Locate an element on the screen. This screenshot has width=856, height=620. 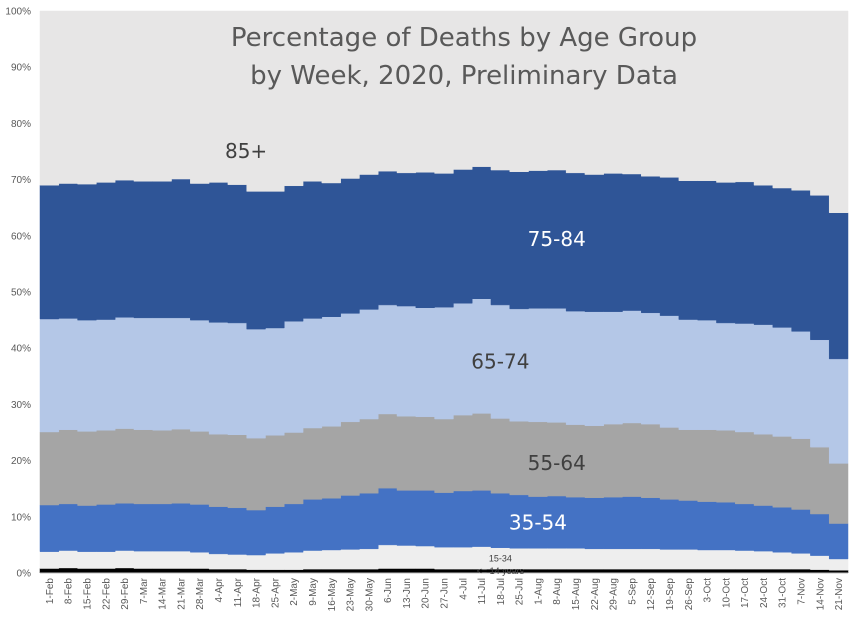
x-tick-label: 12-Sep is located at coordinates (651, 594).